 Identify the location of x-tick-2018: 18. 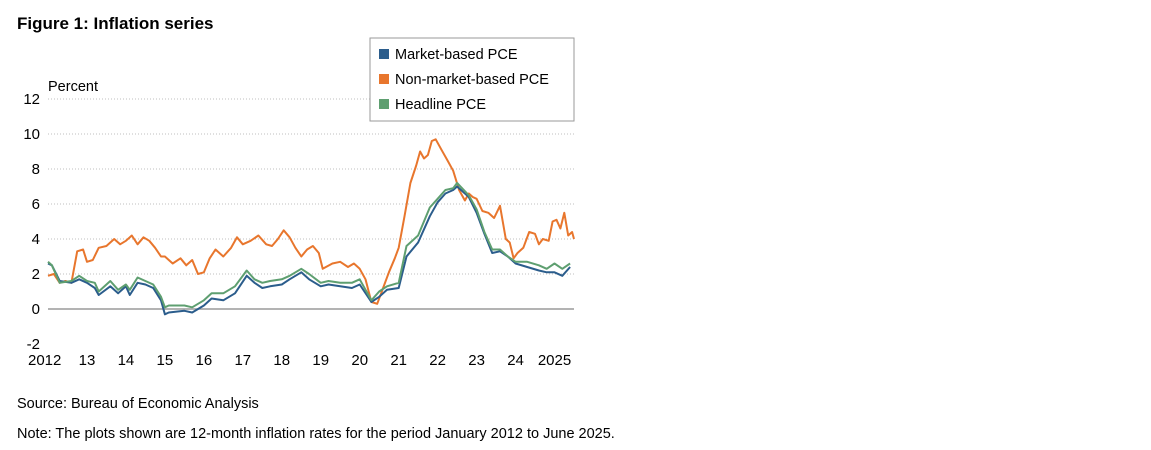
(281, 360).